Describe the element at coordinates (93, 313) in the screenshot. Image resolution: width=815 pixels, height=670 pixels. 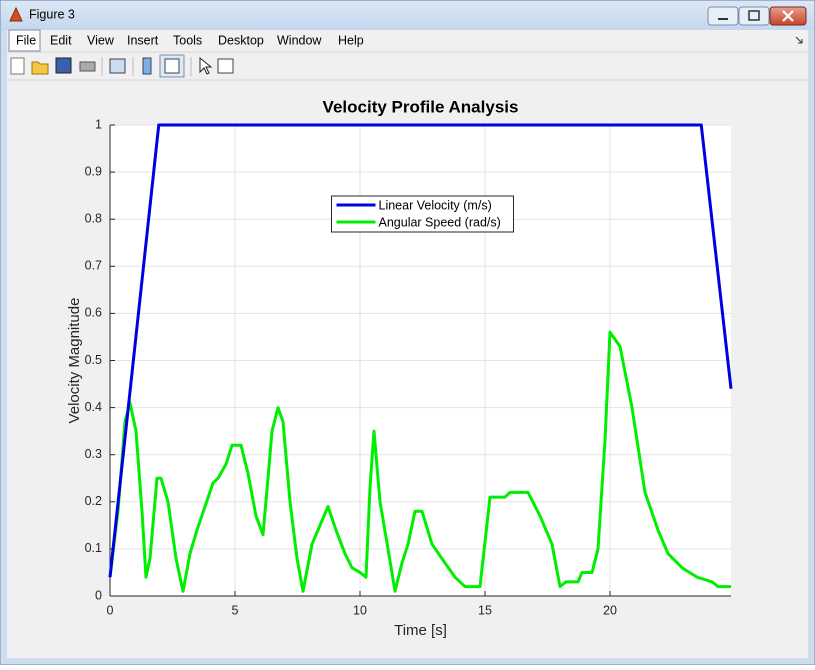
I see `y-tick-label: 0.6` at that location.